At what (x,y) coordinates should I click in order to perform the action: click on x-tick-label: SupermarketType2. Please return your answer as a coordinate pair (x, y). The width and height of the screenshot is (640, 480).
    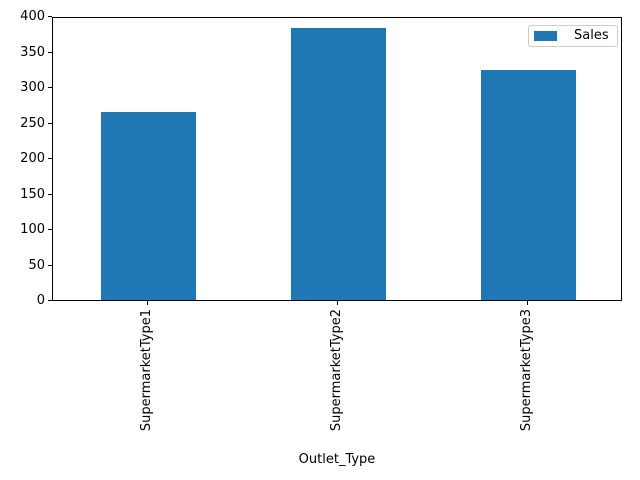
    Looking at the image, I should click on (336, 370).